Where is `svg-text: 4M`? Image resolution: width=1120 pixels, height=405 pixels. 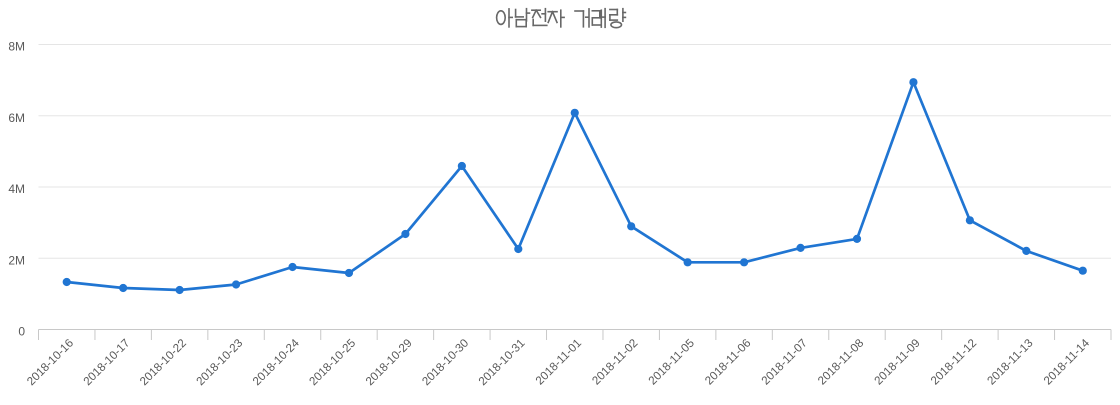 svg-text: 4M is located at coordinates (16, 189).